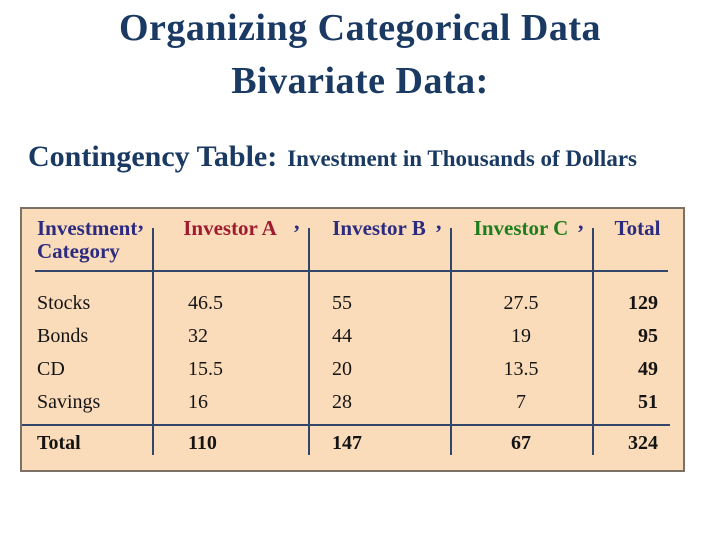  I want to click on cell-total: 51, so click(648, 402).